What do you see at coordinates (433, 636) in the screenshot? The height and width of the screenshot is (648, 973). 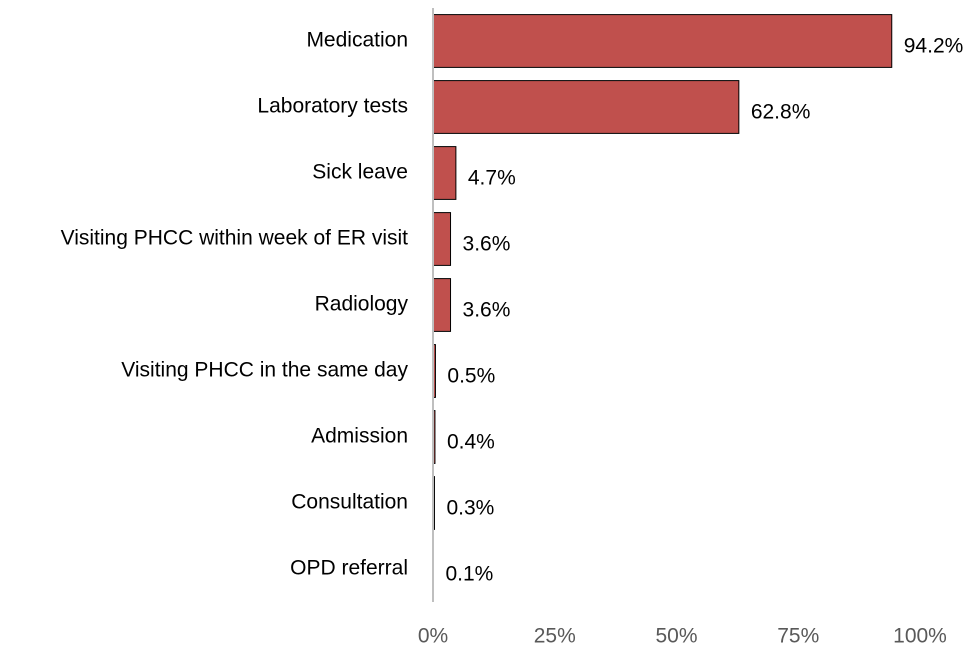 I see `x-tick-label: 0%` at bounding box center [433, 636].